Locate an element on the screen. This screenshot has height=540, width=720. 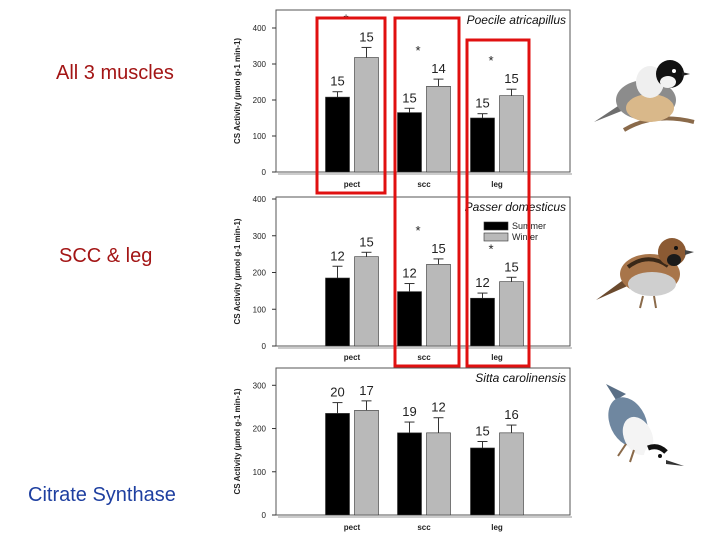
highlight-leg is located at coordinates (498, 203).